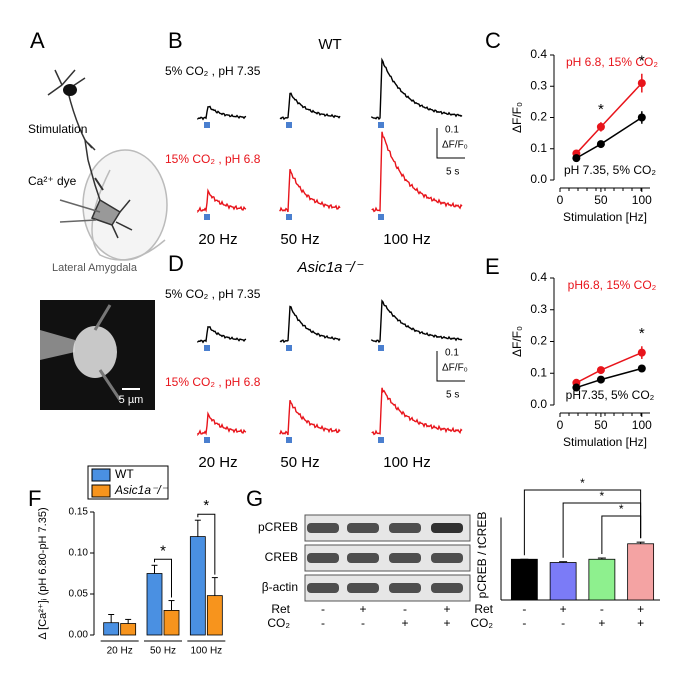 This screenshot has height=700, width=700. Describe the element at coordinates (70, 90) in the screenshot. I see `soma` at that location.